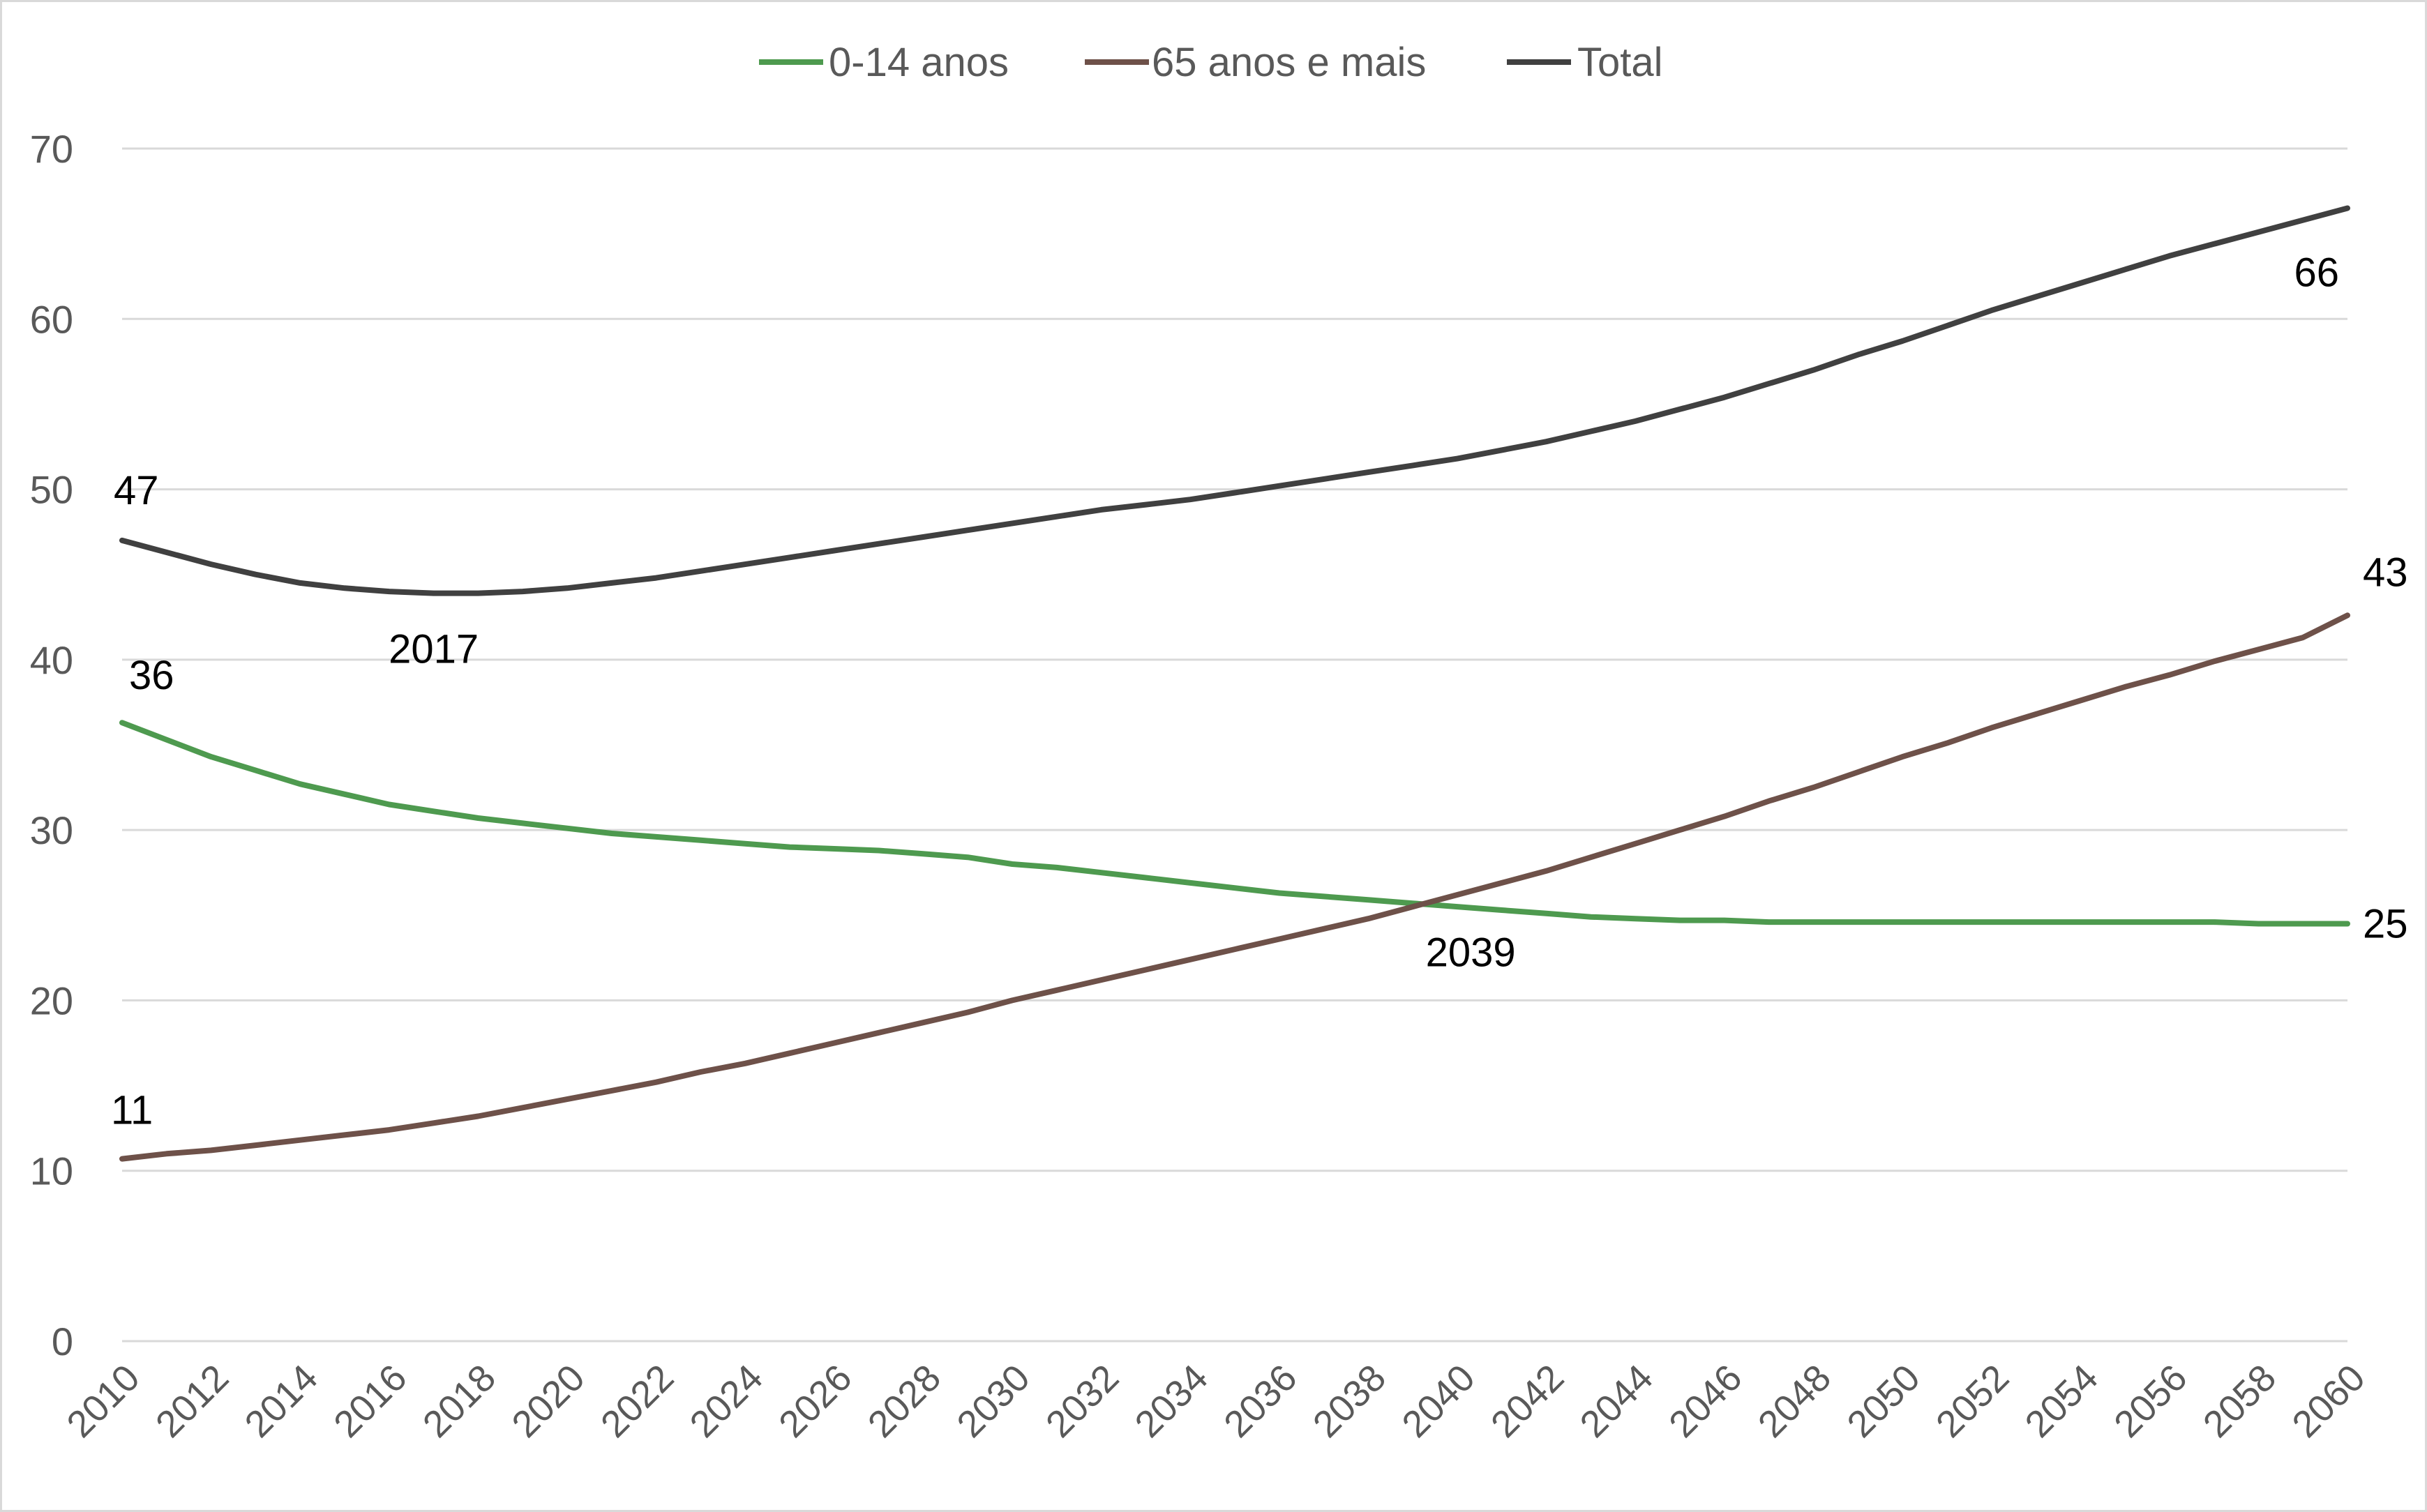 This screenshot has width=2427, height=1512. Describe the element at coordinates (815, 1400) in the screenshot. I see `x-tick-label: 2026` at that location.